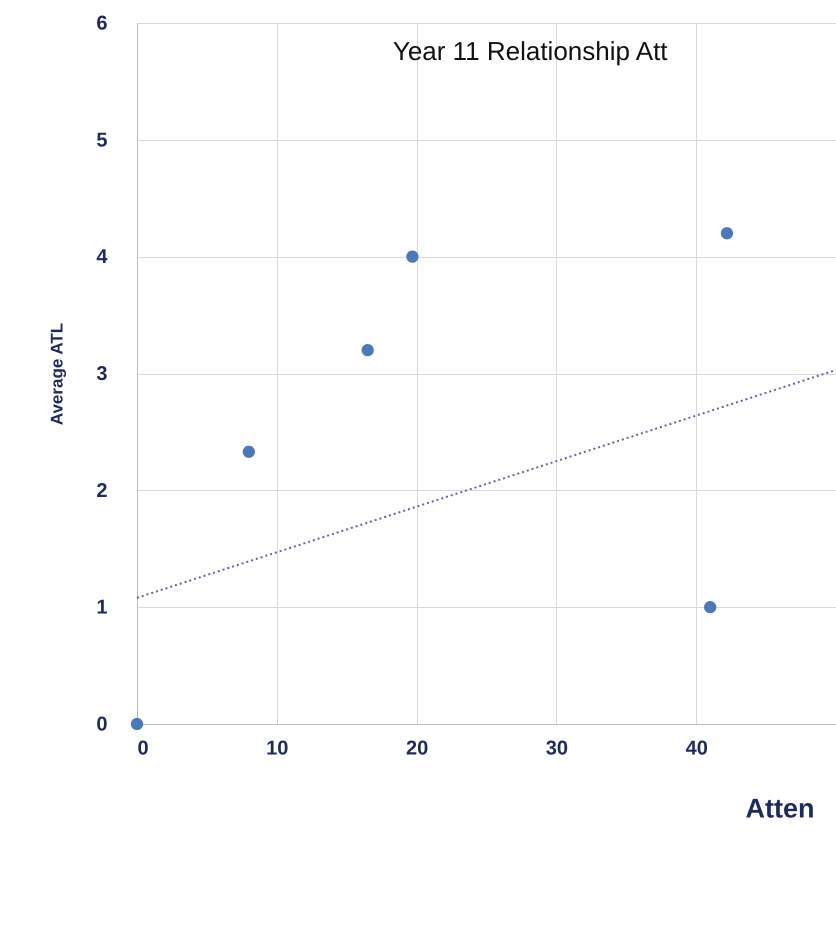 This screenshot has width=836, height=945. Describe the element at coordinates (557, 749) in the screenshot. I see `x-tick-label: 30` at that location.